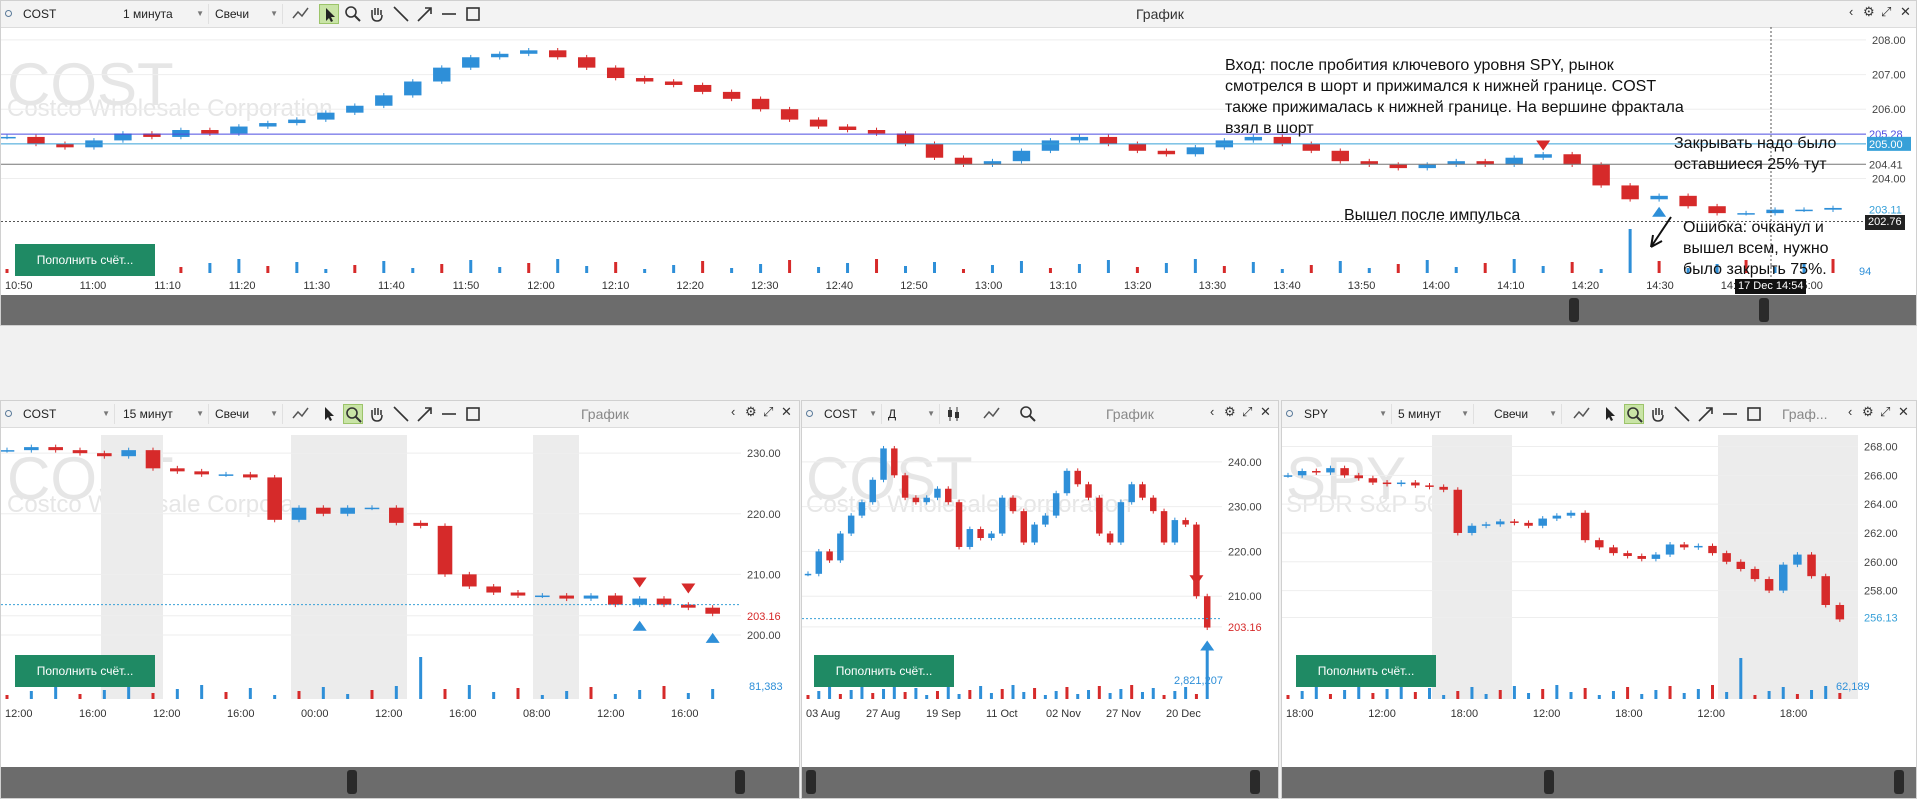 This screenshot has height=799, width=1917. I want to click on interval-select: 1 минута ▼, so click(164, 14).